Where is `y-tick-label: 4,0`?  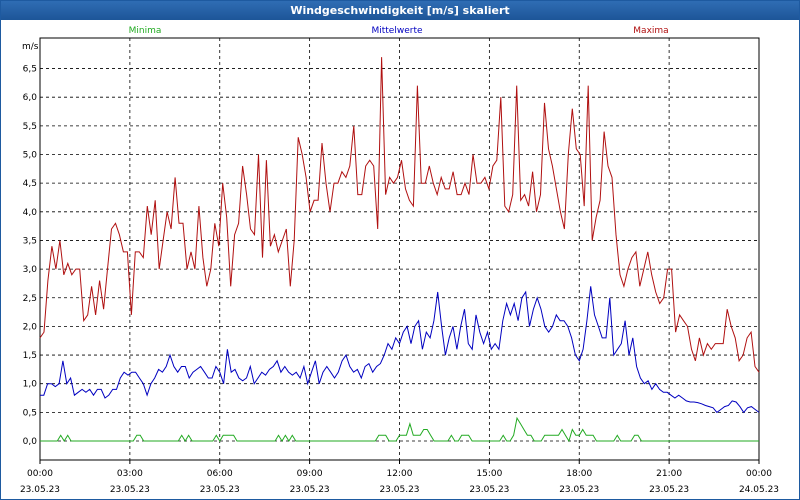
y-tick-label: 4,0 is located at coordinates (30, 213).